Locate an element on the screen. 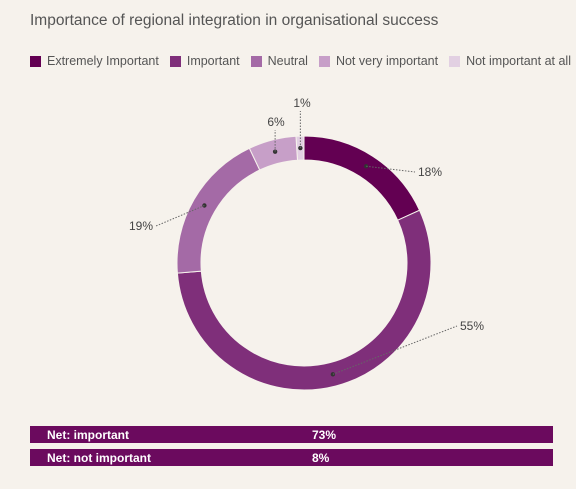  legend-item-neutral: Neutral is located at coordinates (279, 61).